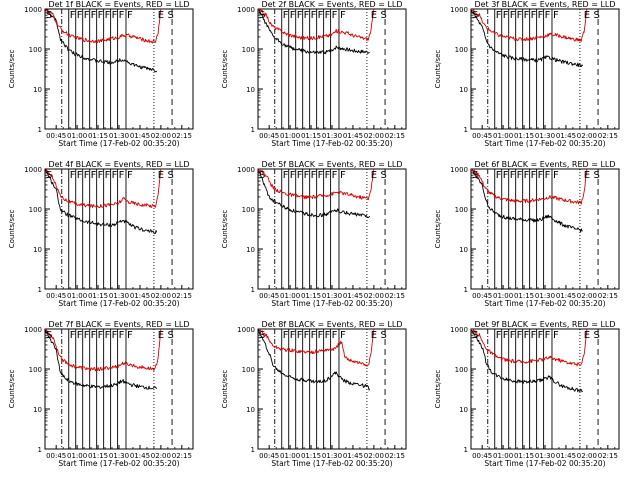  Describe the element at coordinates (544, 4) in the screenshot. I see `panel-title: Det 3f BLACK = Events, RED = LLD` at that location.